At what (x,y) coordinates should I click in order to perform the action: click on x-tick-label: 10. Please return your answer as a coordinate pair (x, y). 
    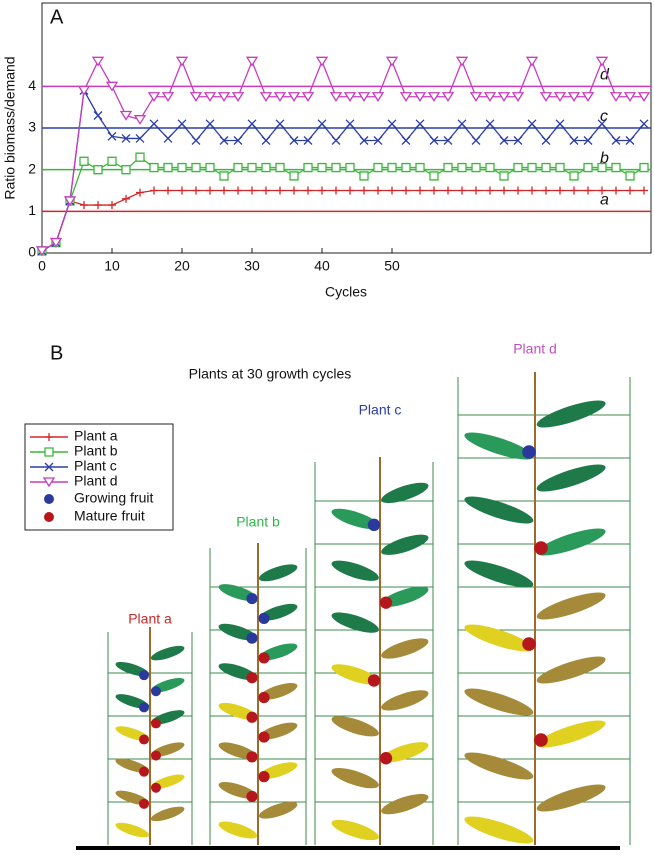
    Looking at the image, I should click on (112, 266).